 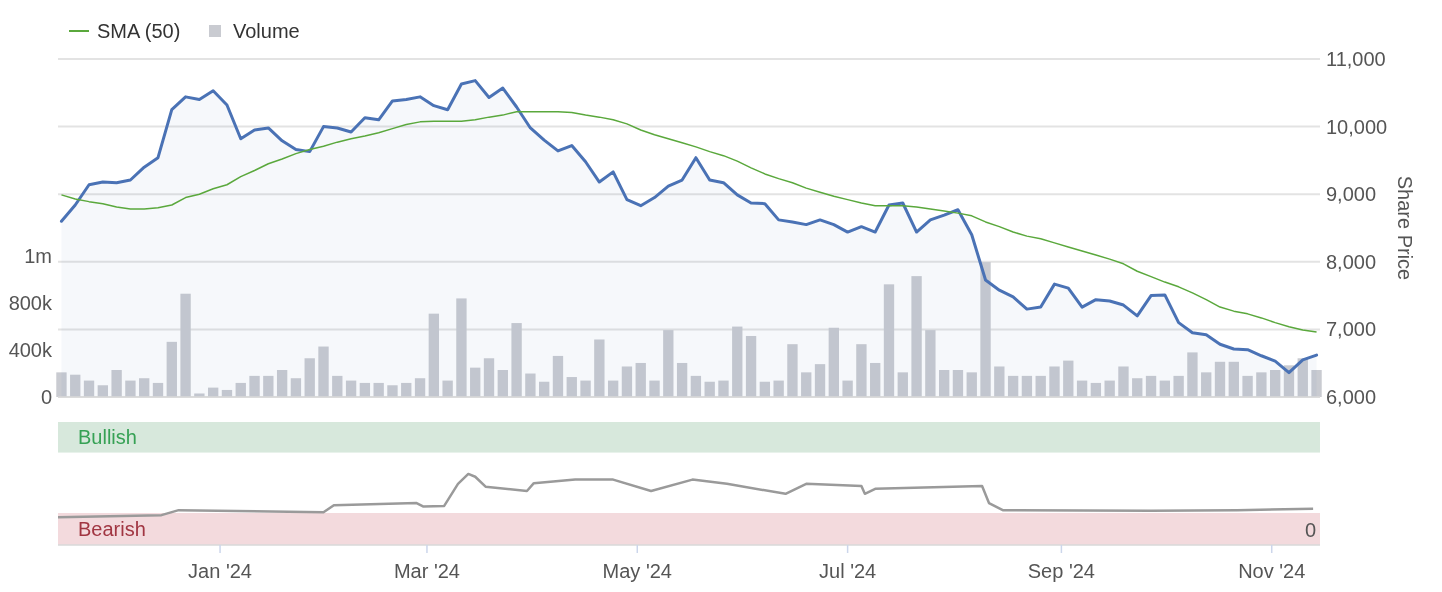 What do you see at coordinates (266, 31) in the screenshot?
I see `legend-label: Volume` at bounding box center [266, 31].